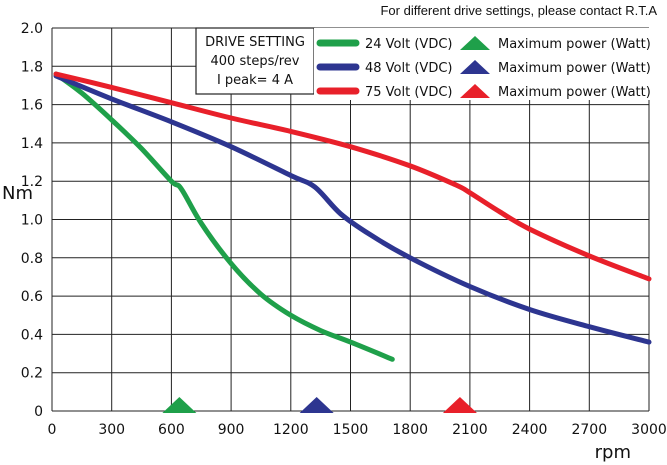  Describe the element at coordinates (32, 29) in the screenshot. I see `y-tick-label: 2.0` at that location.